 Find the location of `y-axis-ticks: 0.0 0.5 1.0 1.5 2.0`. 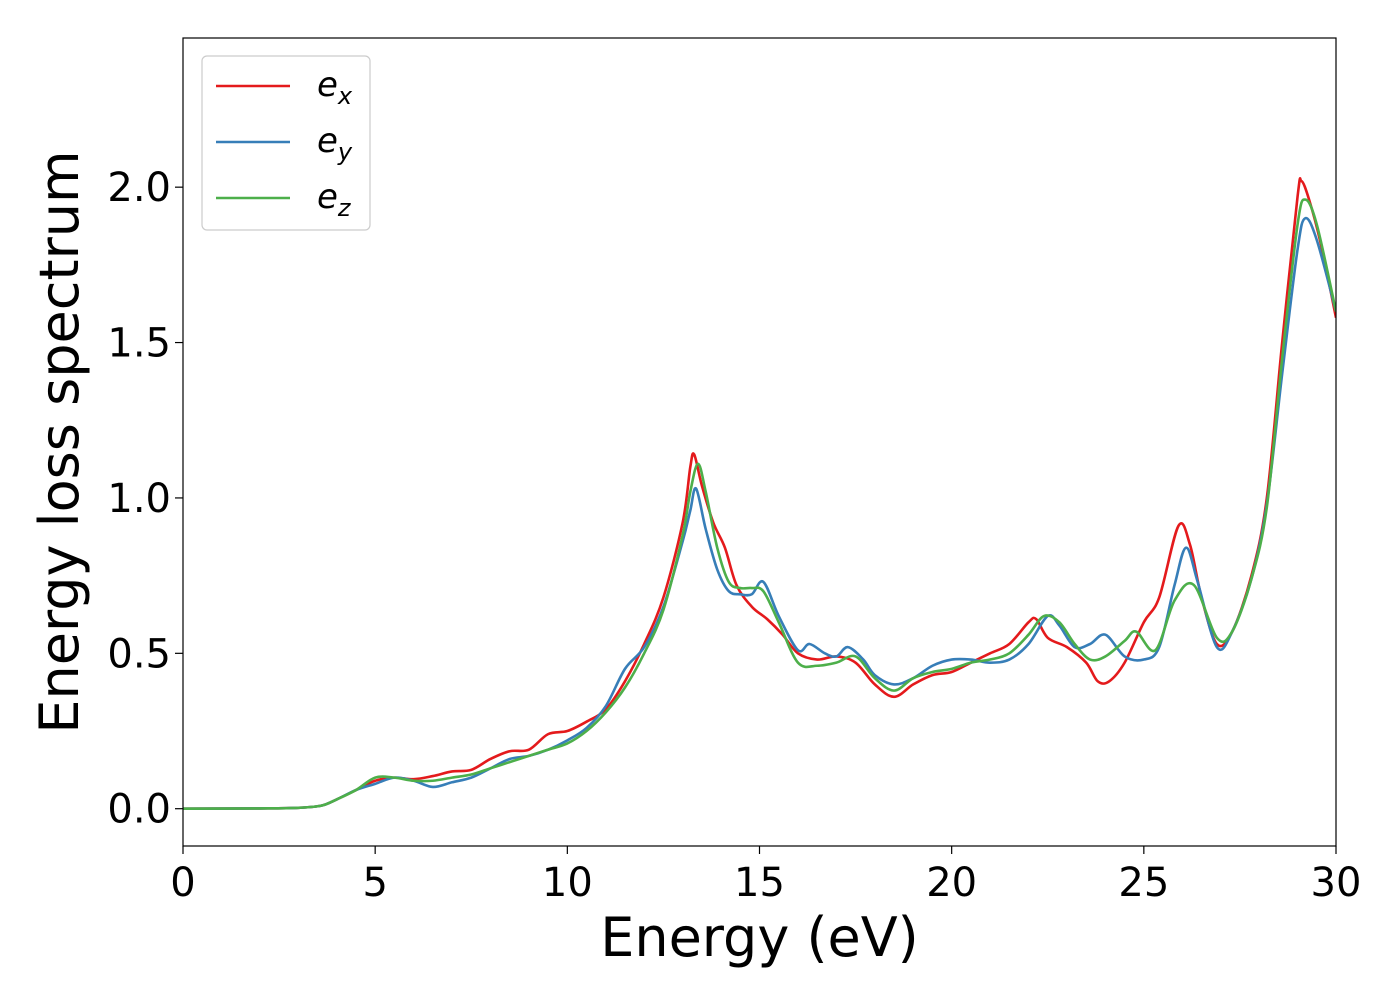

y-axis-ticks: 0.0 0.5 1.0 1.5 2.0 is located at coordinates (145, 499).